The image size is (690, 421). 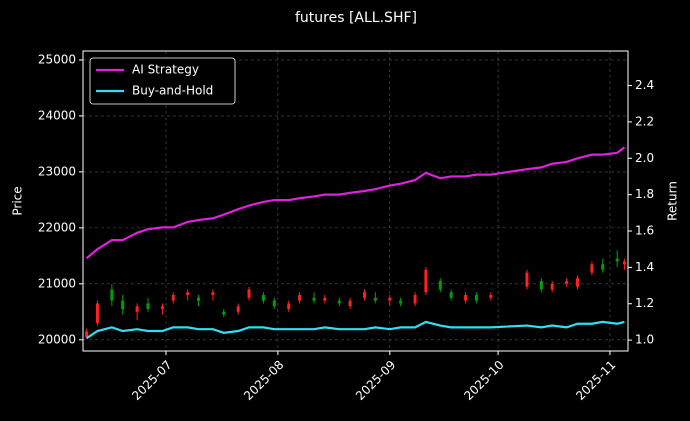 I want to click on chart-title: futures [ALL.SHF], so click(x=356, y=18).